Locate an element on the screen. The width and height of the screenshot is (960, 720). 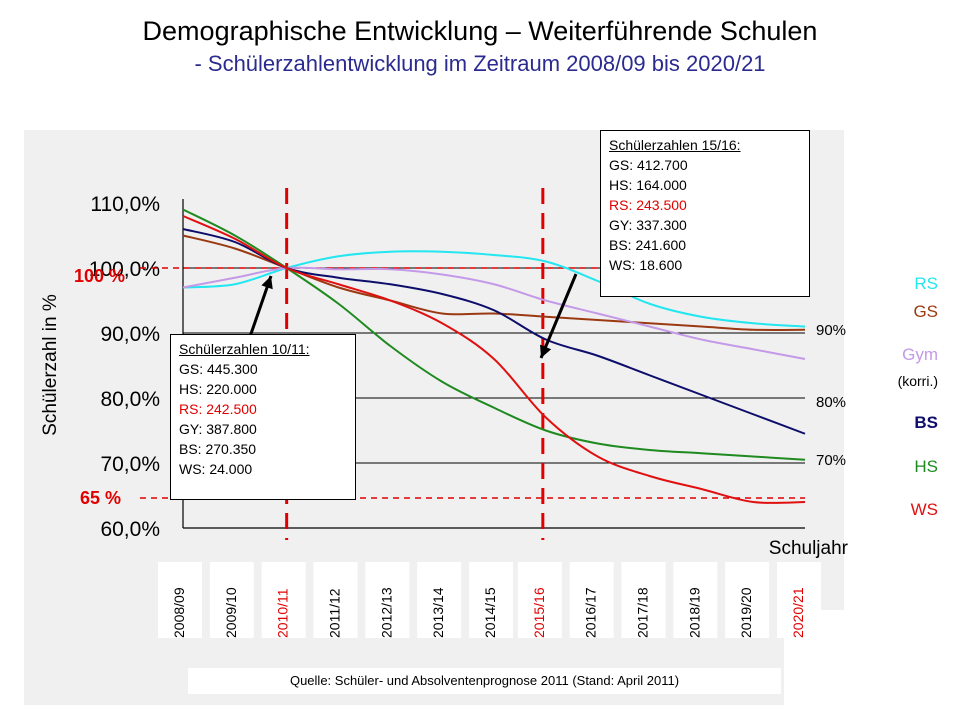
legend-gs: GS is located at coordinates (925, 311).